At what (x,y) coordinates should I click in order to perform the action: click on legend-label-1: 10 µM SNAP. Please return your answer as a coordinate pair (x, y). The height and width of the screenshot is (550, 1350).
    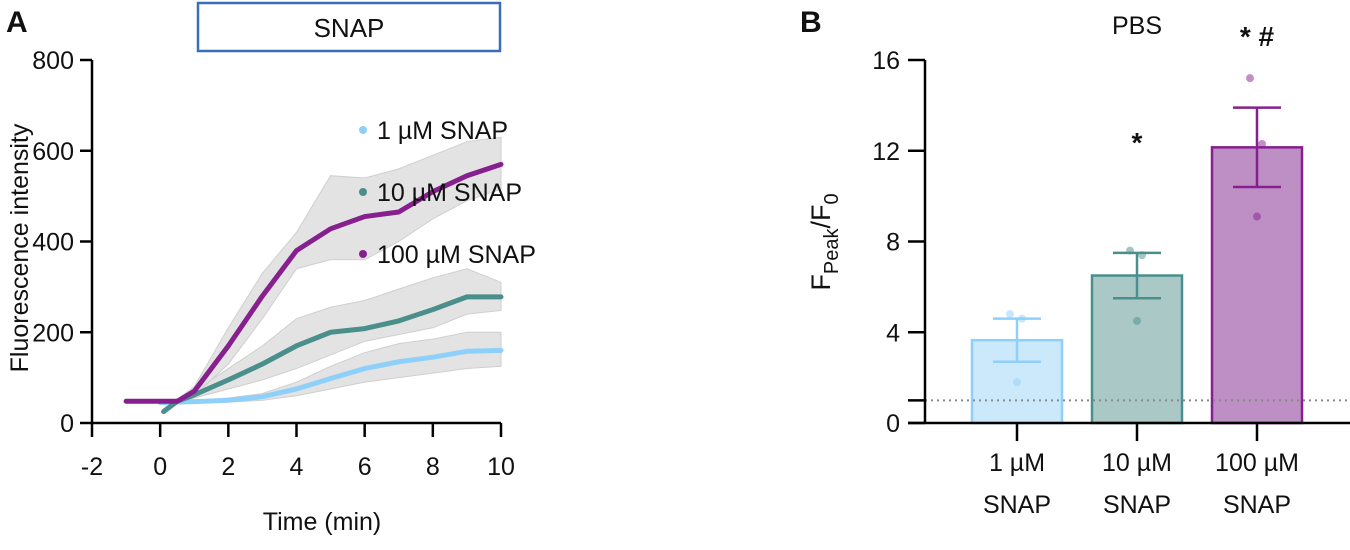
    Looking at the image, I should click on (449, 193).